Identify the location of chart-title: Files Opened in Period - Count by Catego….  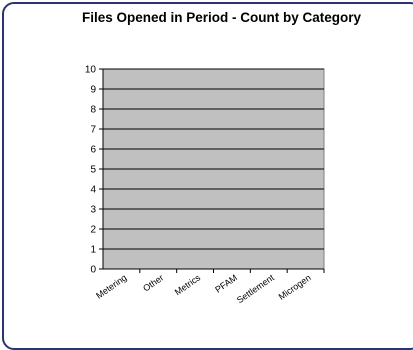
(222, 17).